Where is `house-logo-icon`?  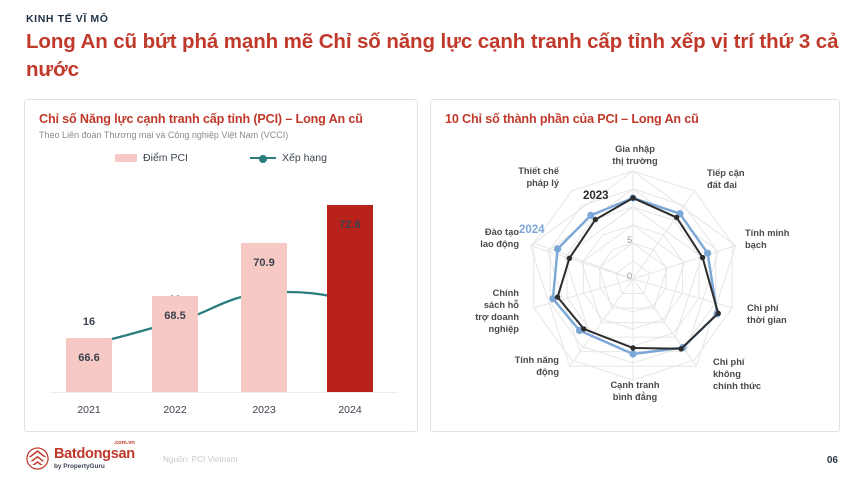 house-logo-icon is located at coordinates (37, 458).